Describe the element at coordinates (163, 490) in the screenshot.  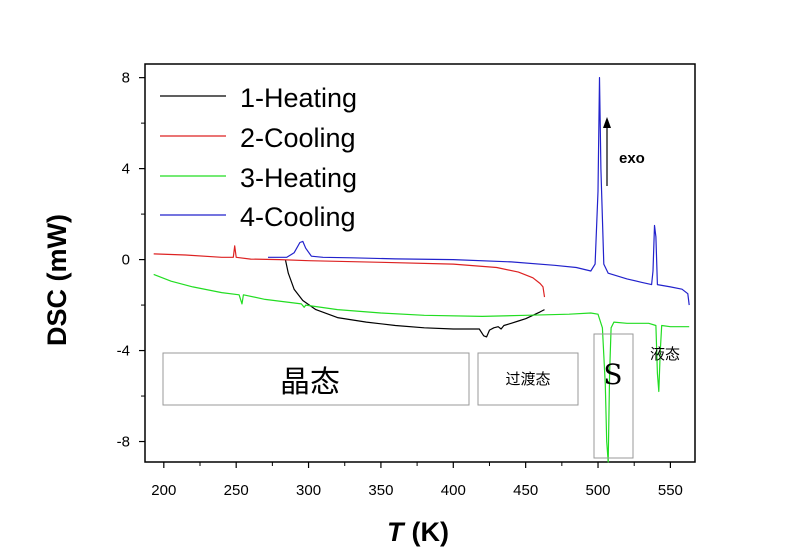
I see `x-tick-label: 200` at that location.